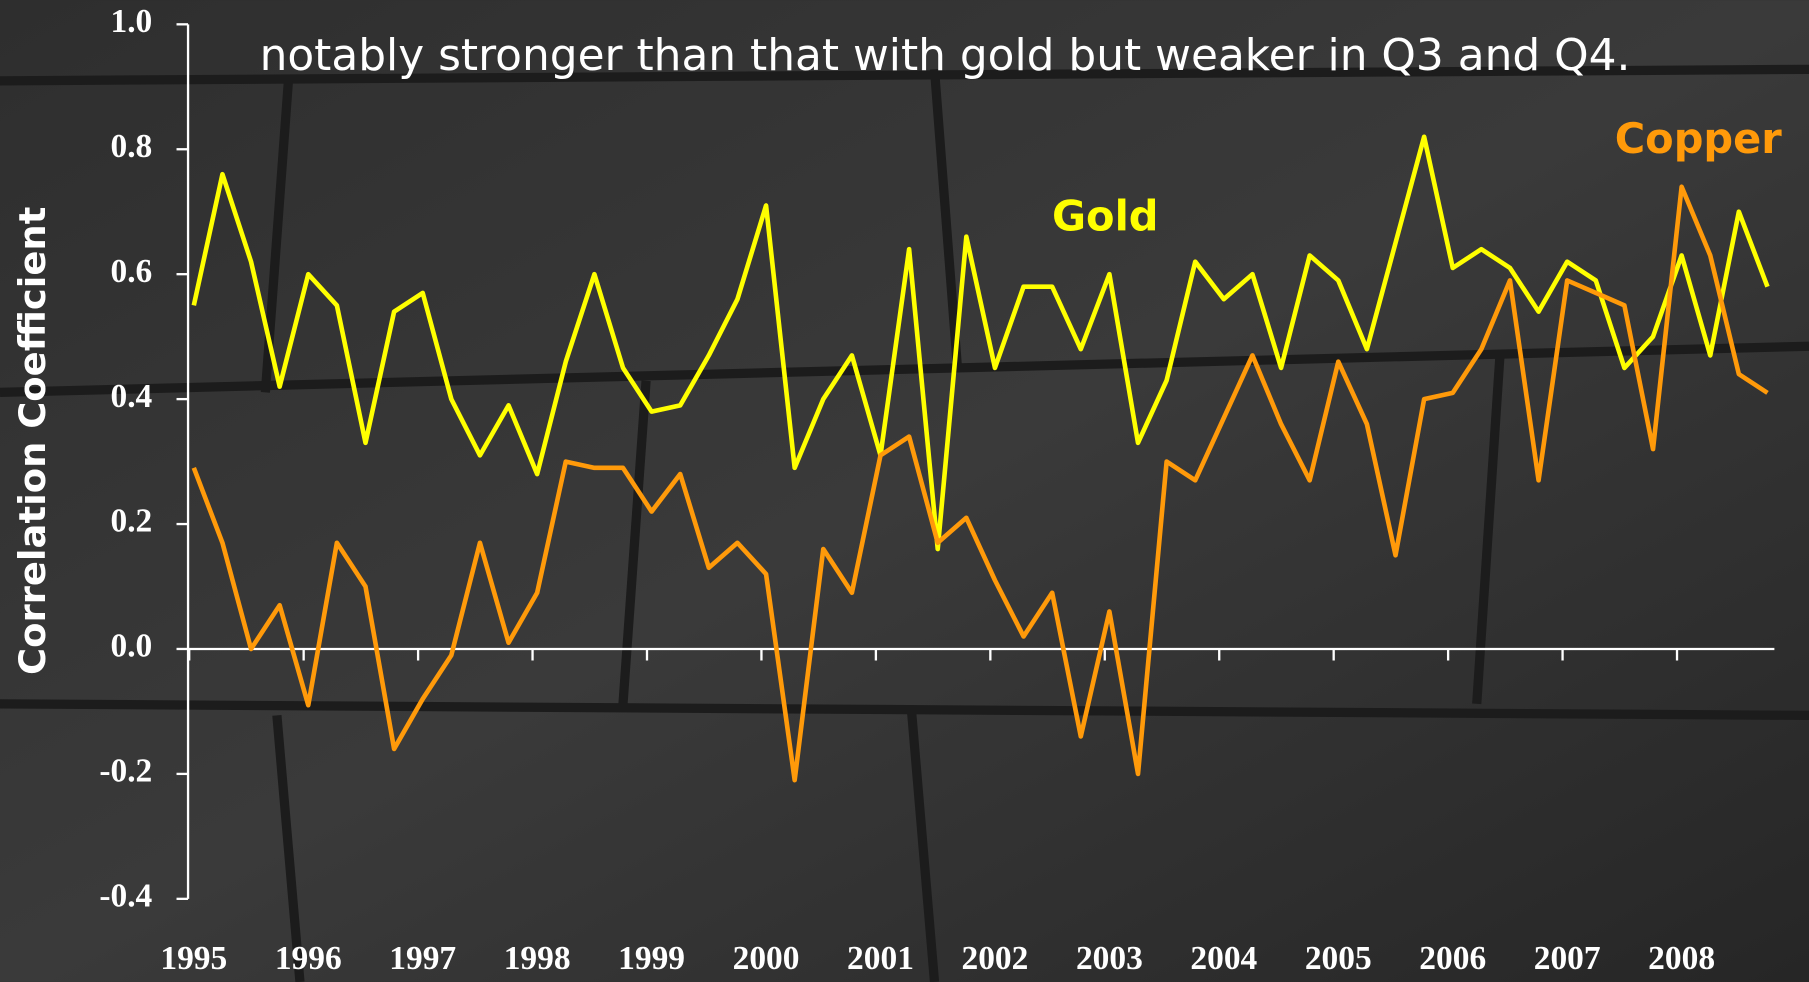 Image resolution: width=1809 pixels, height=982 pixels. Describe the element at coordinates (131, 146) in the screenshot. I see `y-tick-label: 0.8` at that location.